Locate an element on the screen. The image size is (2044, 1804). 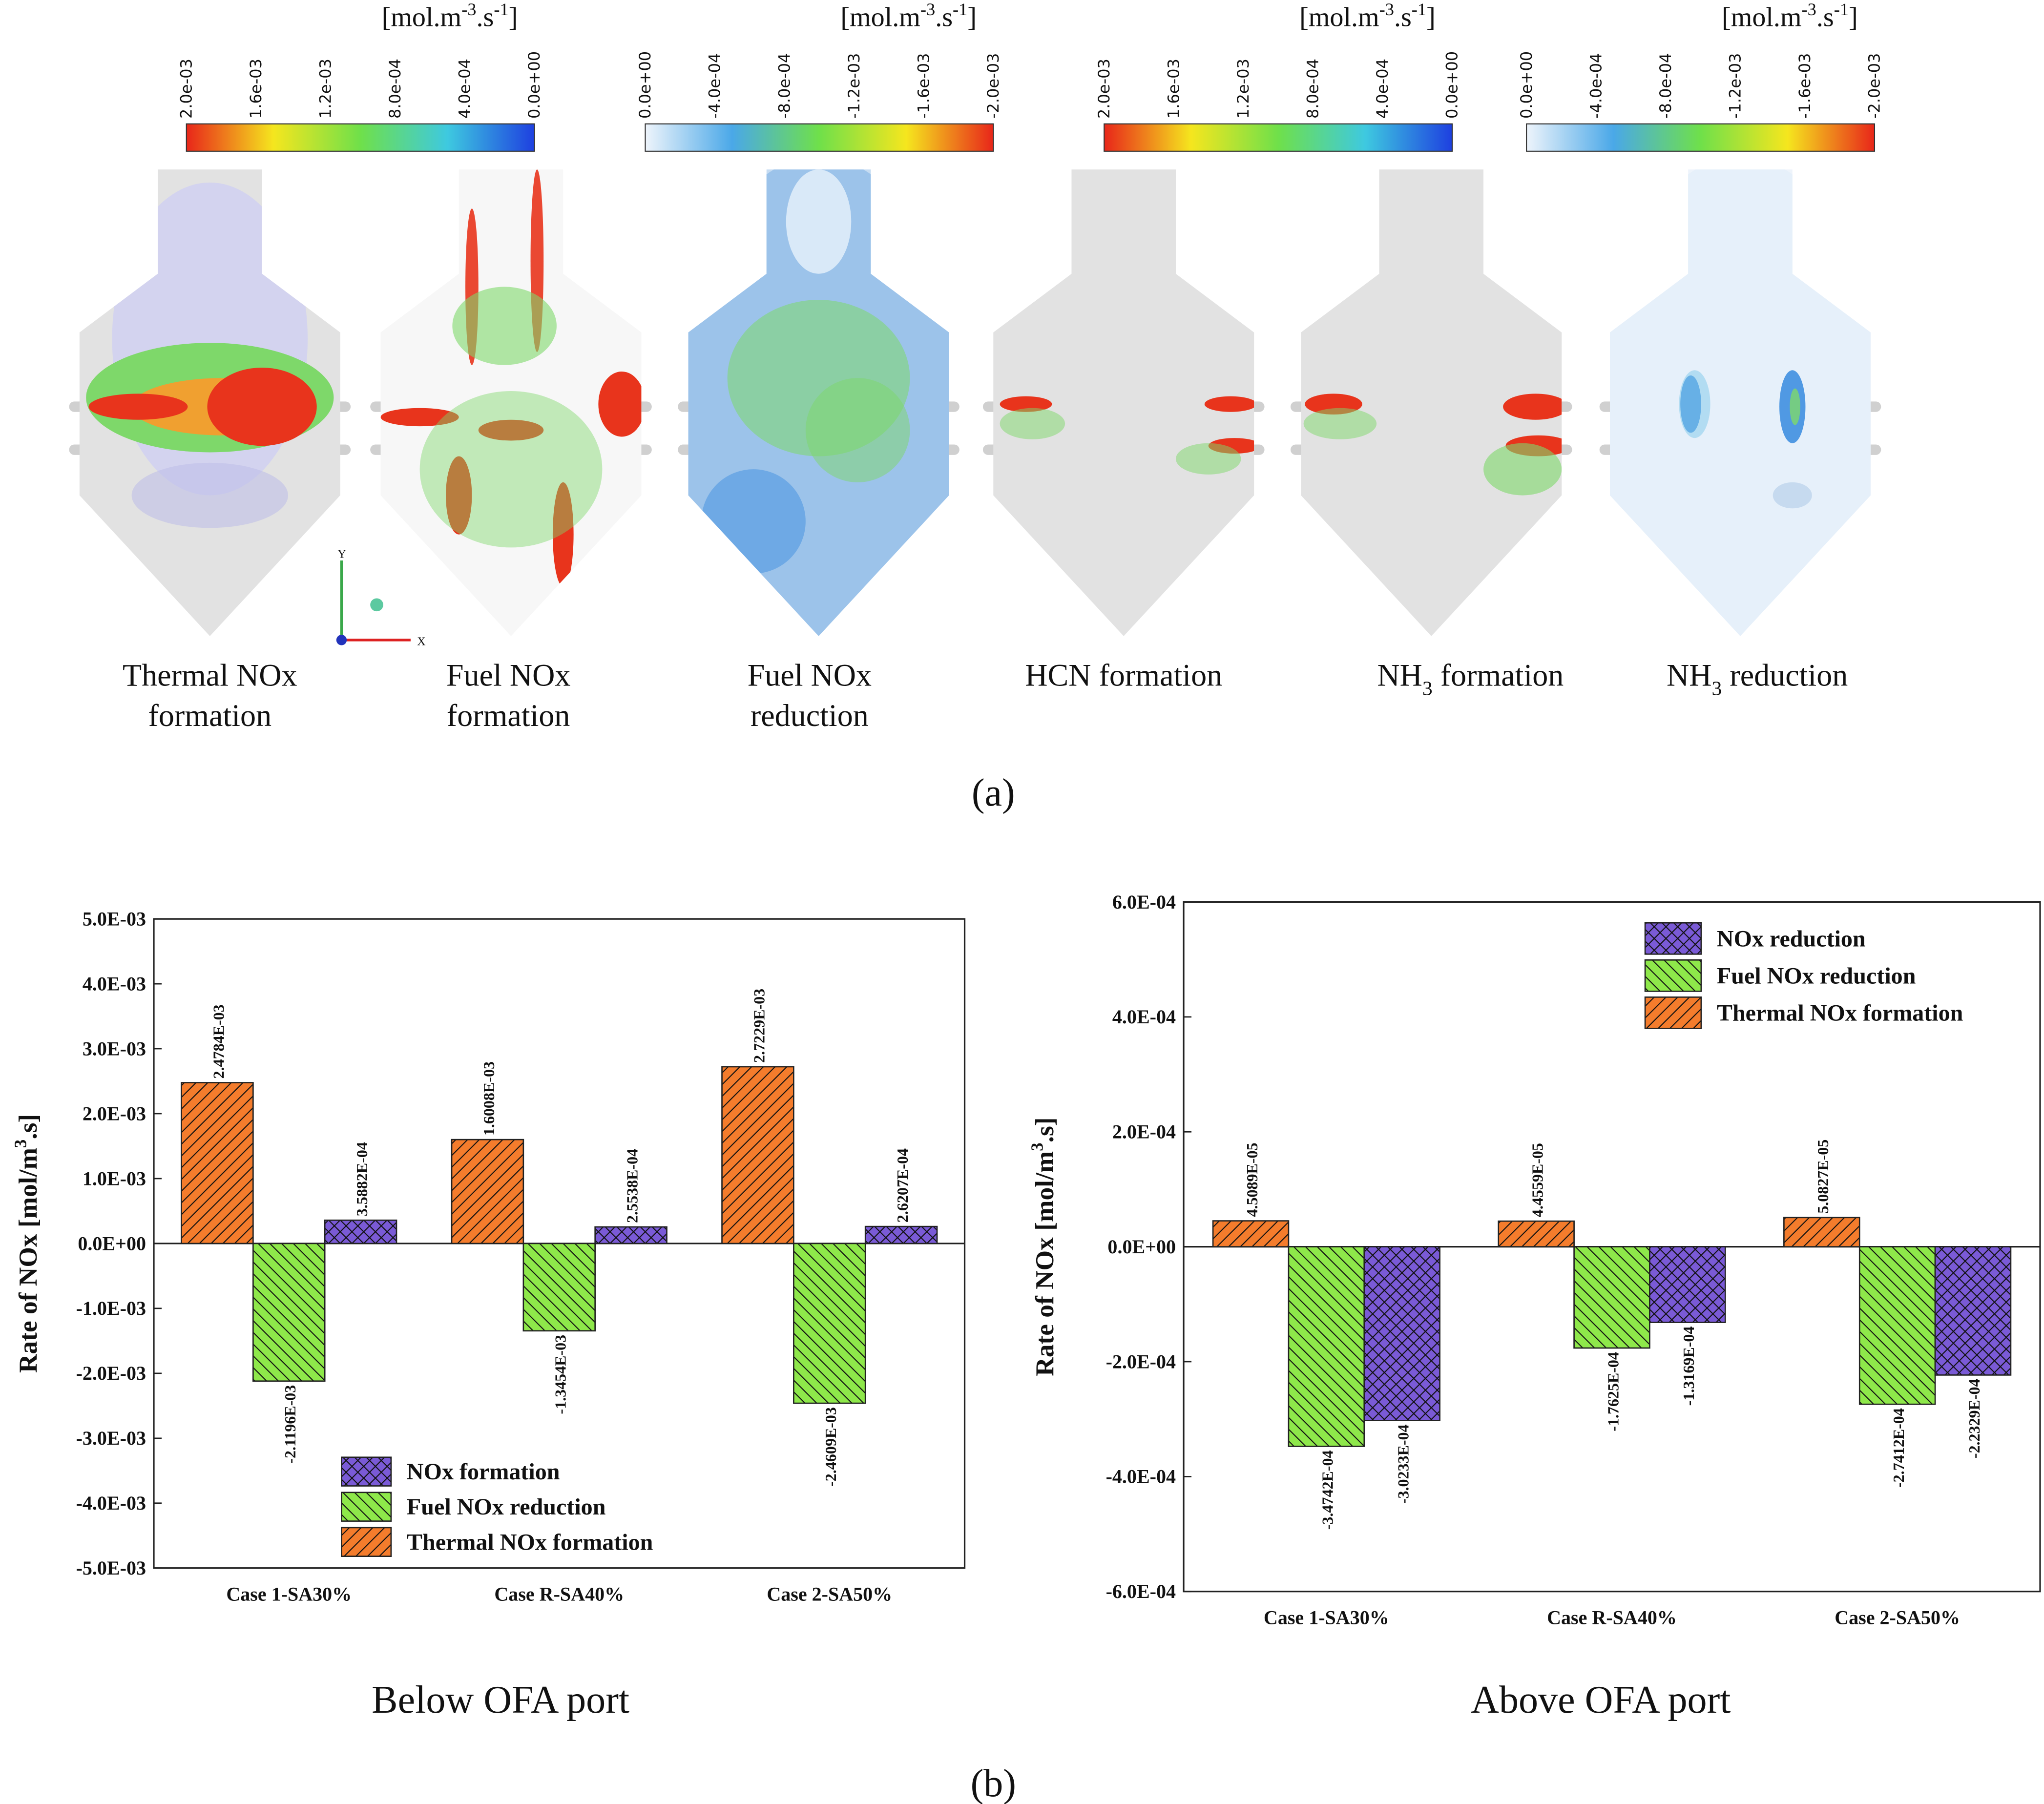
value-label: 3.5882E-04 is located at coordinates (362, 1179).